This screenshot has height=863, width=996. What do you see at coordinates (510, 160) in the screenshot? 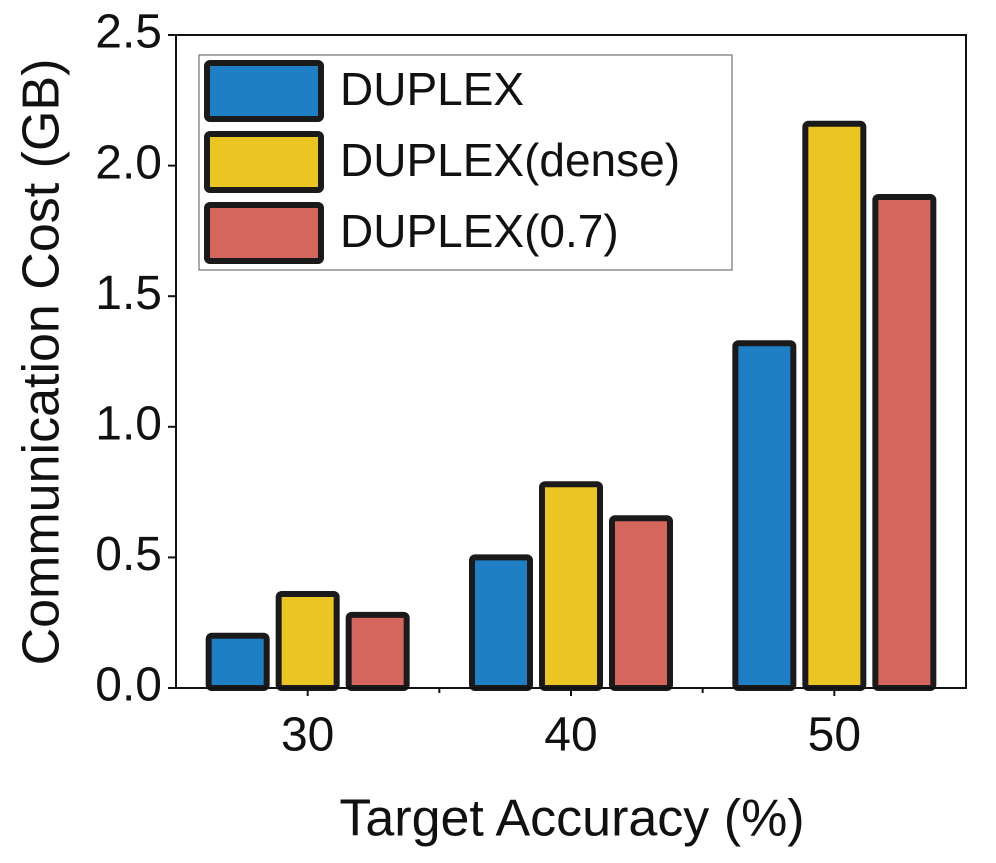
I see `legend-label: DUPLEX(dense)` at bounding box center [510, 160].